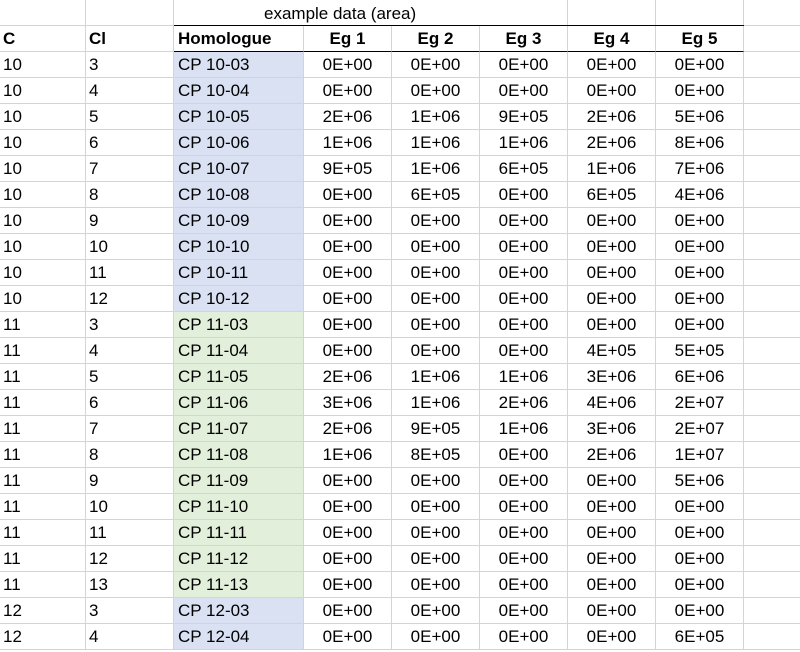 The height and width of the screenshot is (652, 800). I want to click on header-cl: Cl, so click(130, 39).